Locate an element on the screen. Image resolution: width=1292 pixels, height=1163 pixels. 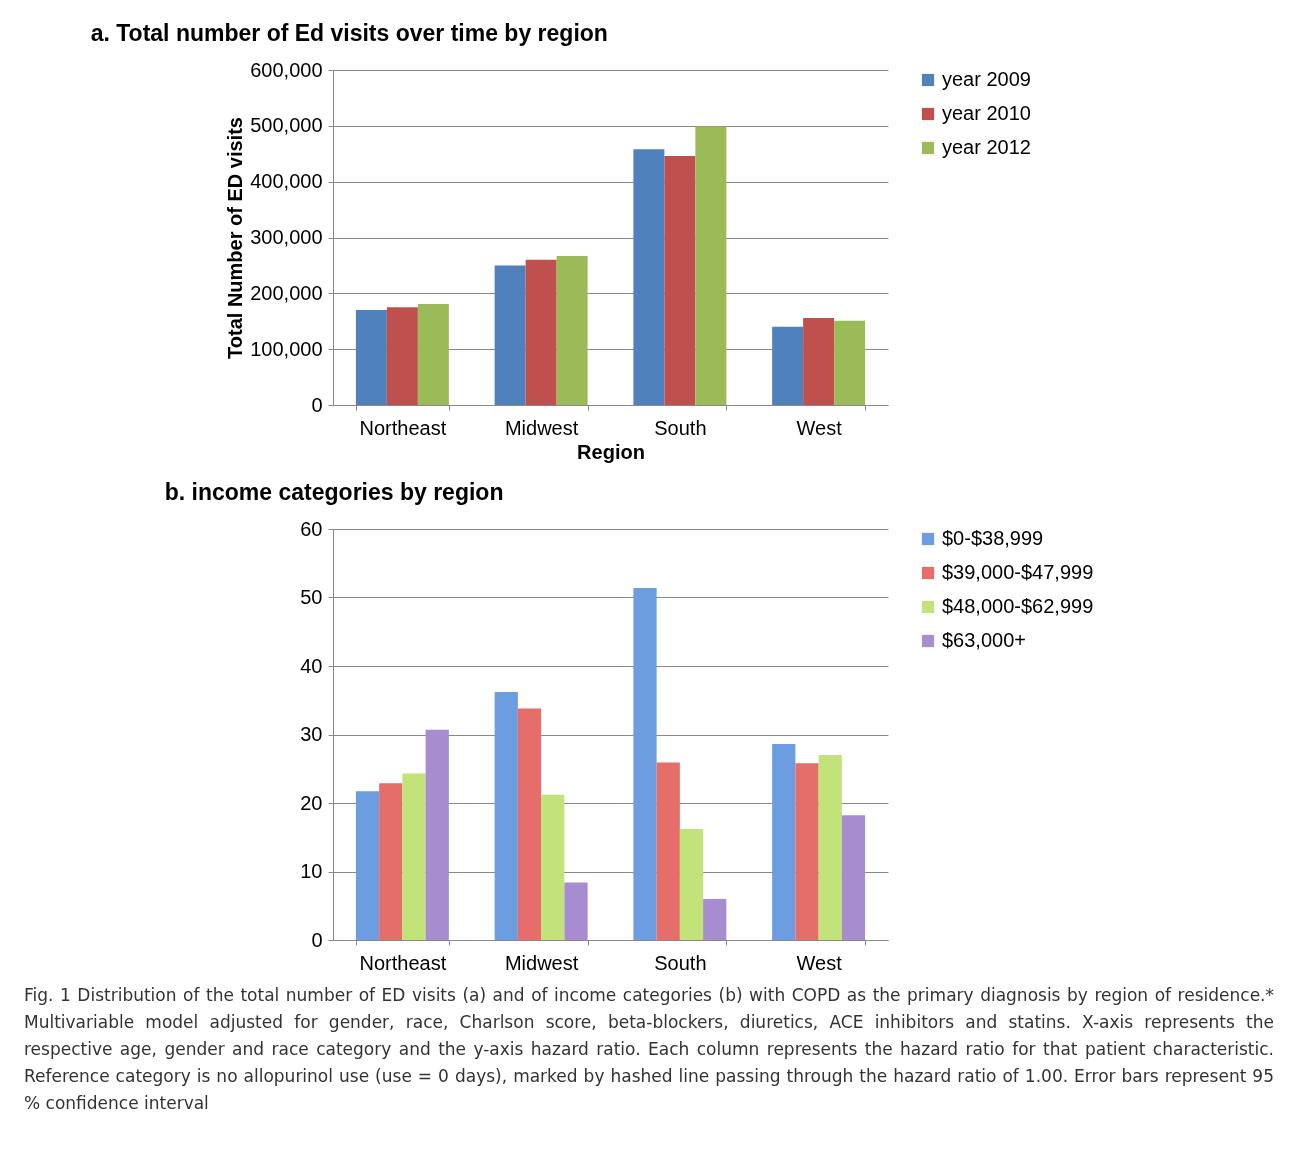
y-tick-label: 200,000 is located at coordinates (286, 292).